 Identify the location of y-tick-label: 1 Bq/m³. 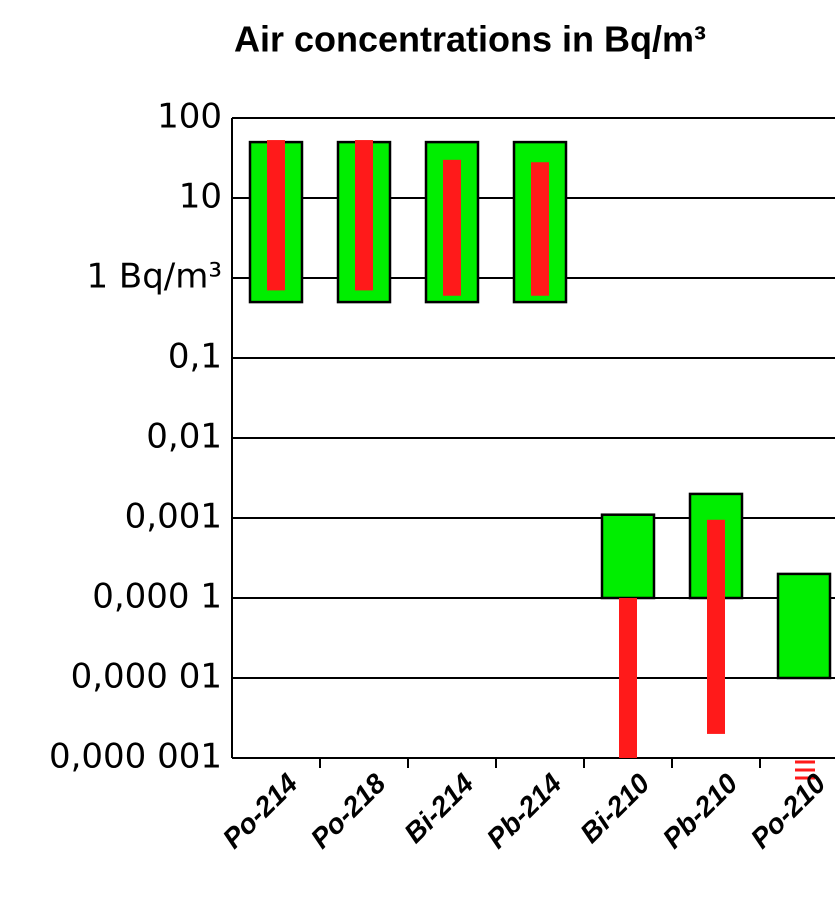
(154, 277).